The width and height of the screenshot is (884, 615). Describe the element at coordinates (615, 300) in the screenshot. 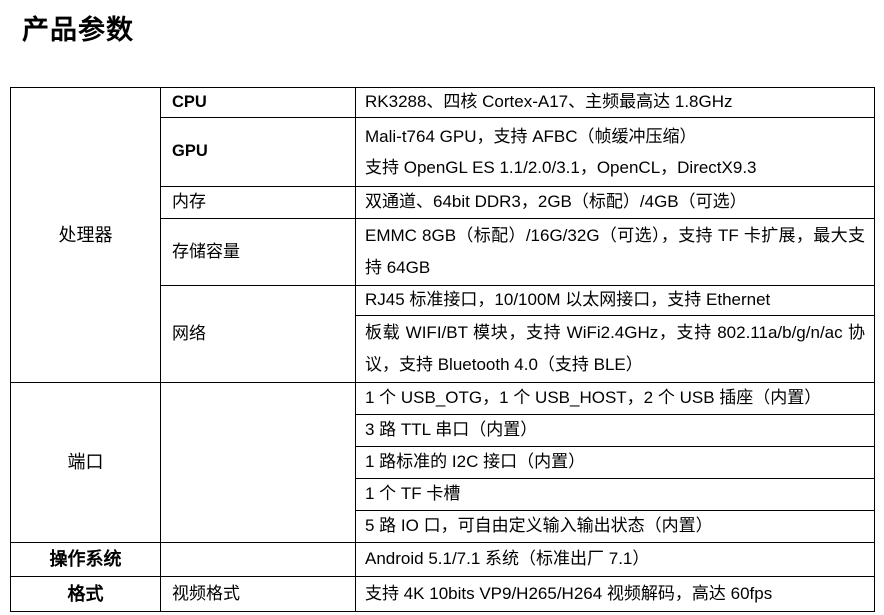

I see `value-network-ethernet: RJ45 标准接口，10/100M 以太网接口，支持 Ethernet` at that location.